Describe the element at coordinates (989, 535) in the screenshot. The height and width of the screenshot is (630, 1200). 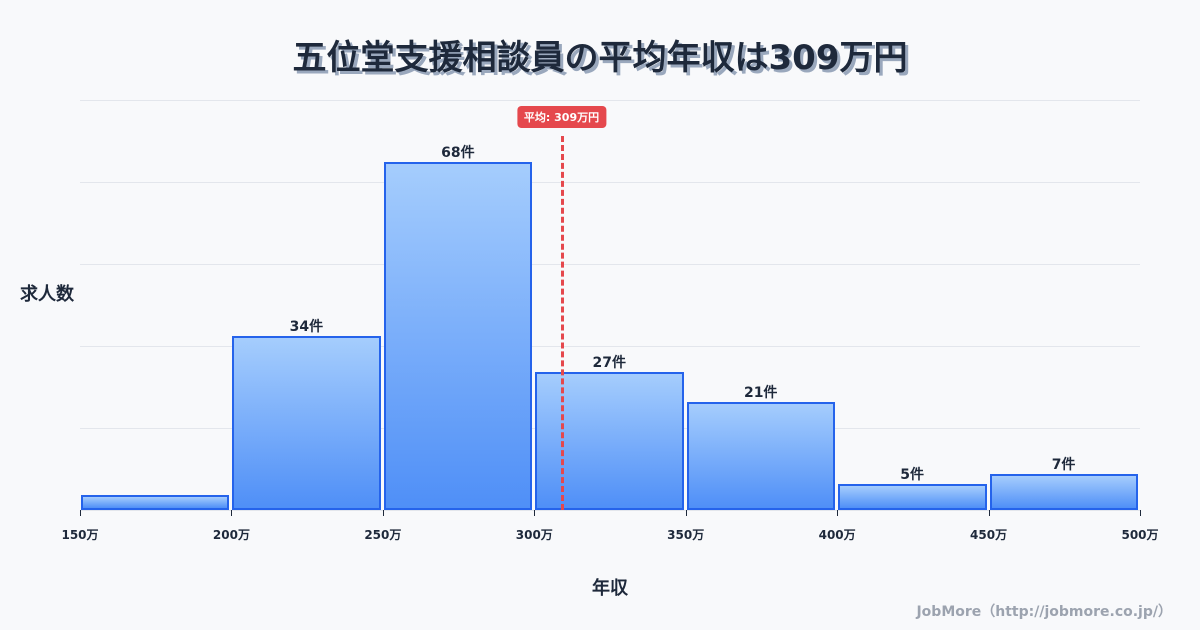
I see `x-tick-label: 450万` at that location.